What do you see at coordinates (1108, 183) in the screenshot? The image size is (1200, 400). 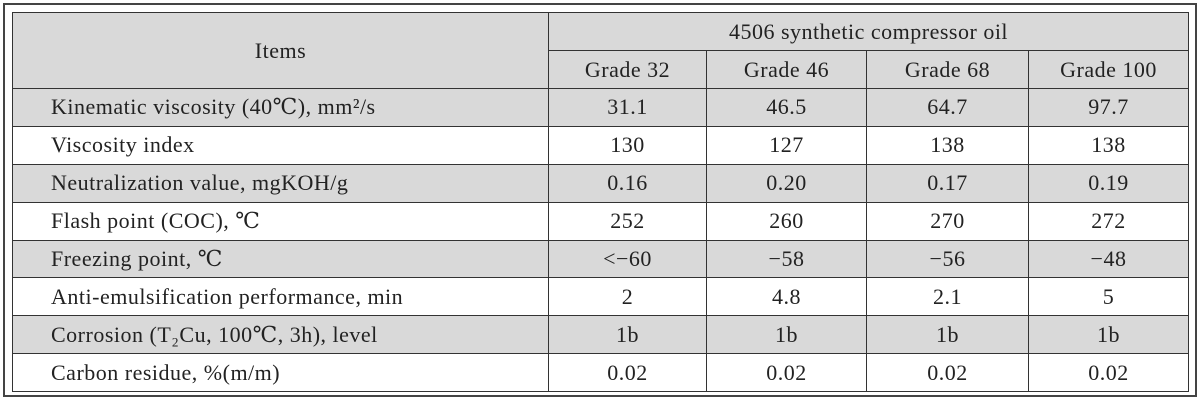 I see `value-cell: 0.19` at bounding box center [1108, 183].